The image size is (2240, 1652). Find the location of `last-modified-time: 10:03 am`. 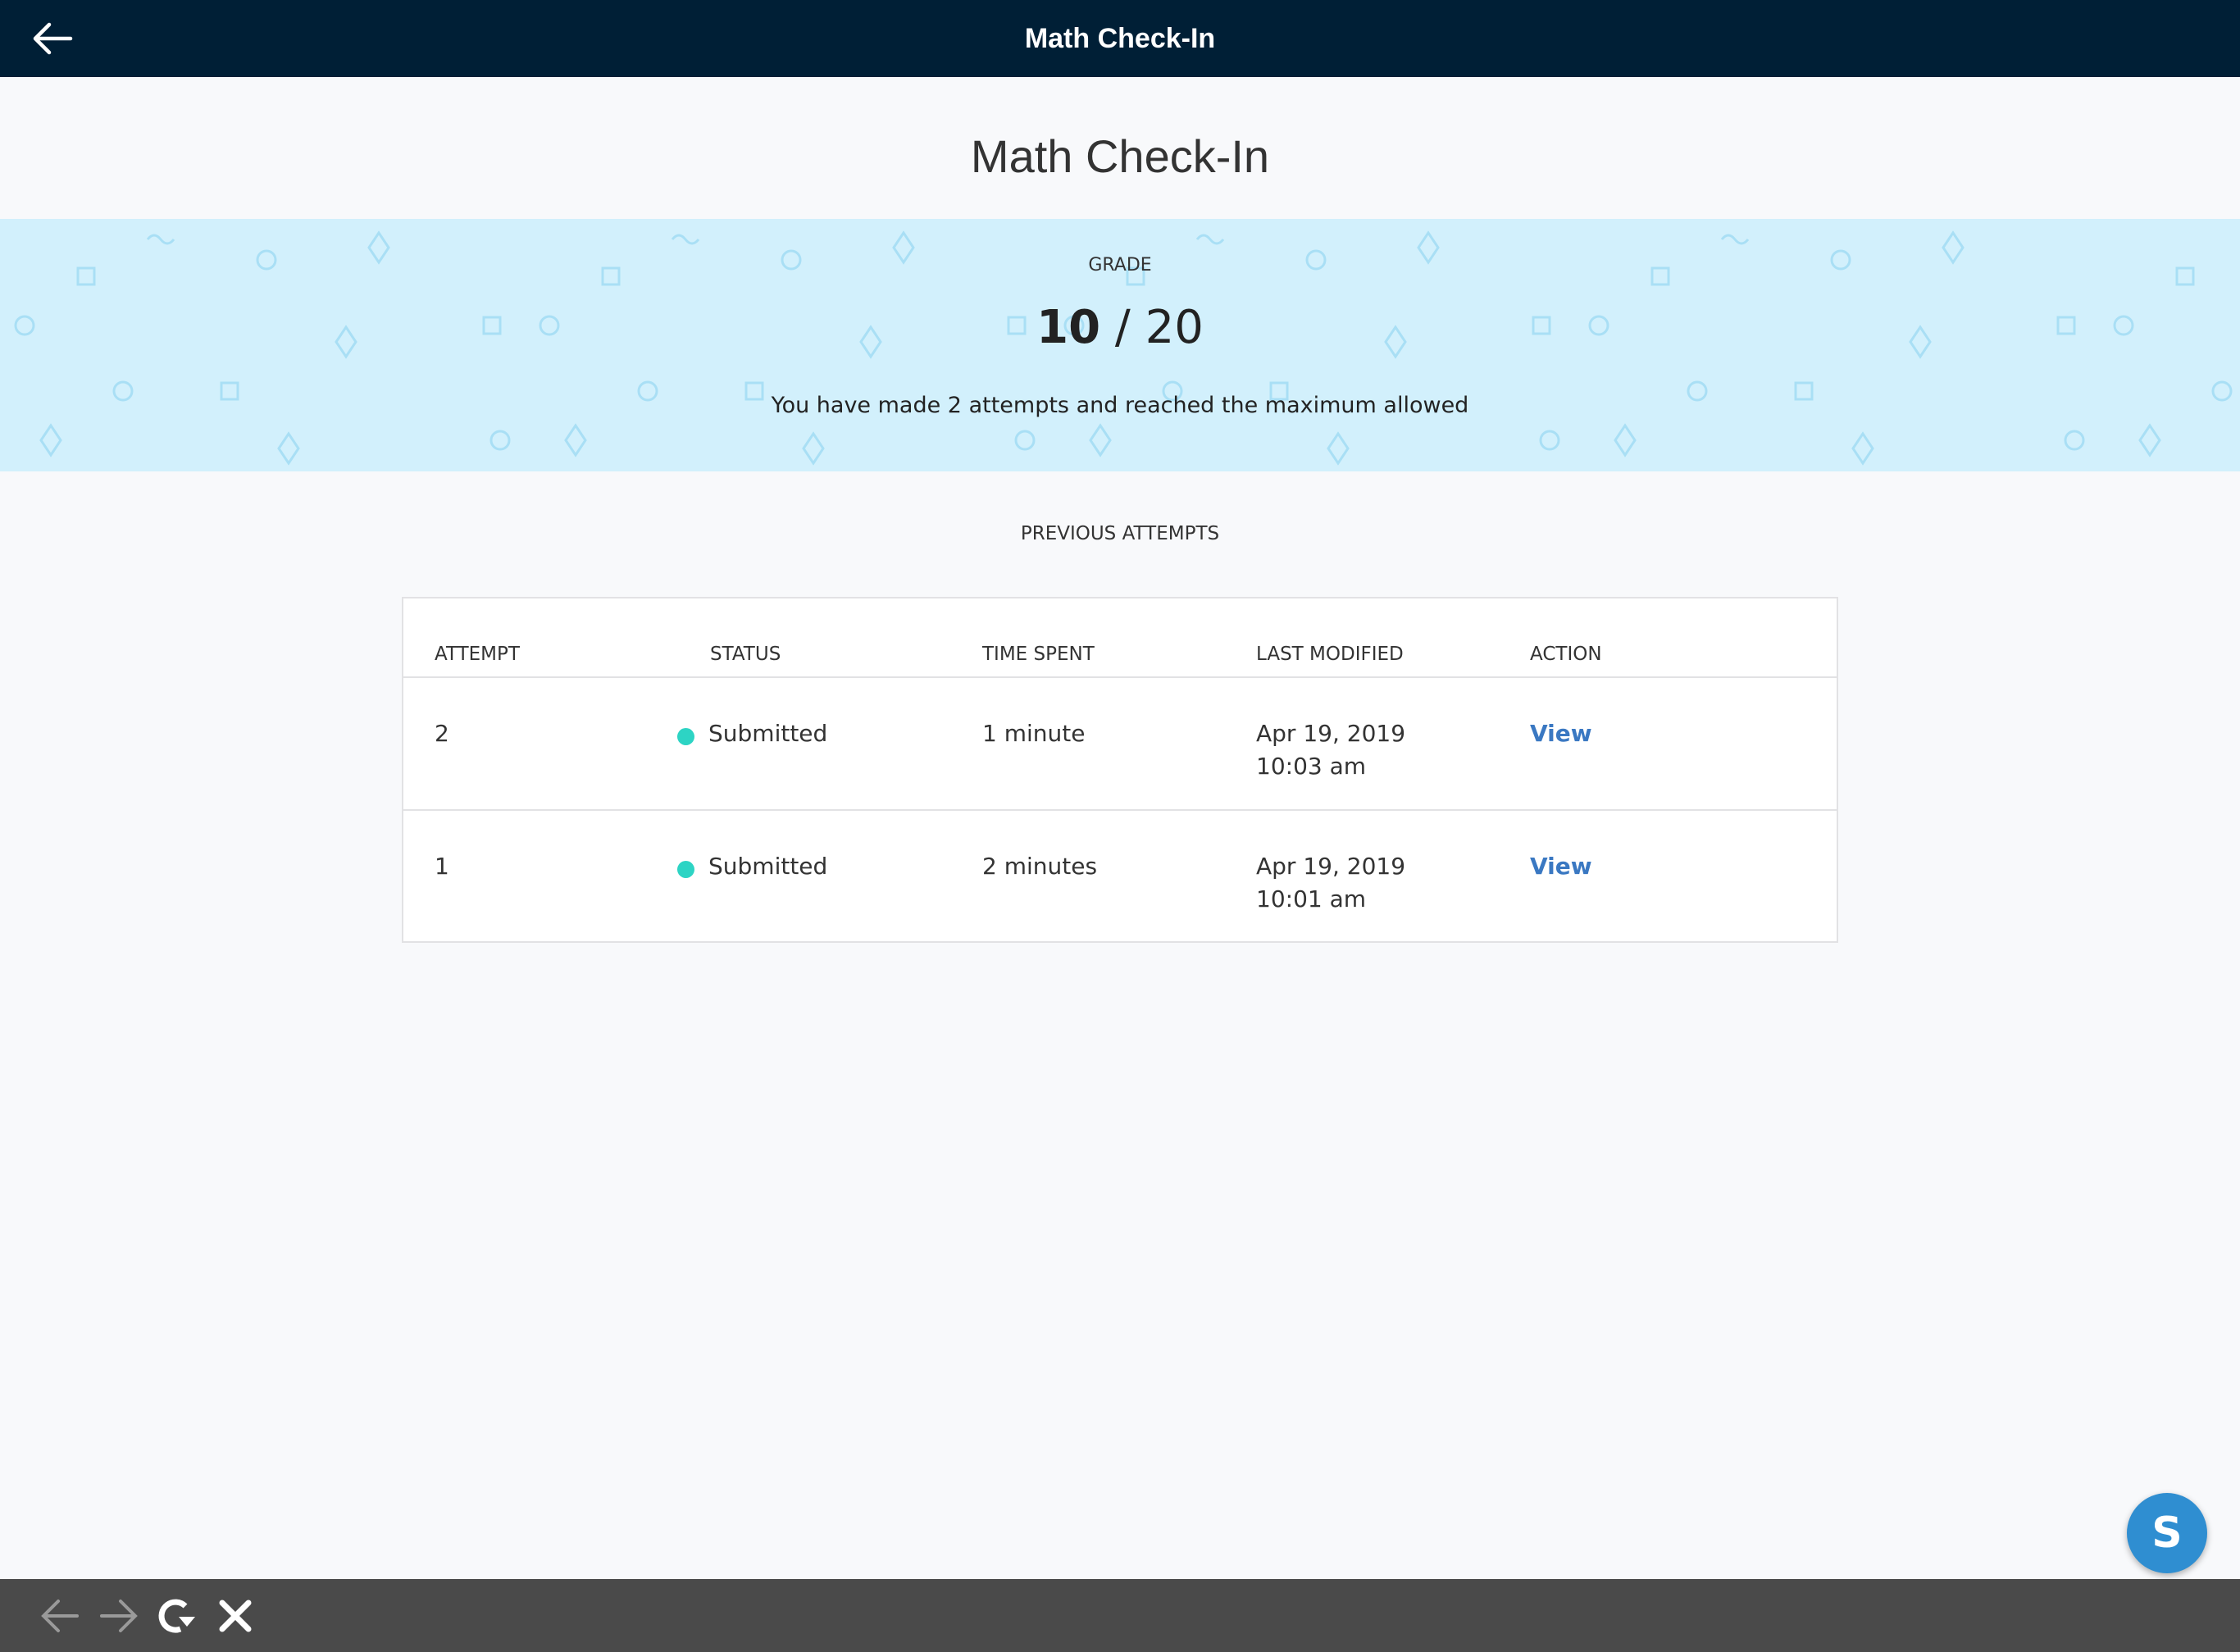

last-modified-time: 10:03 am is located at coordinates (1312, 766).